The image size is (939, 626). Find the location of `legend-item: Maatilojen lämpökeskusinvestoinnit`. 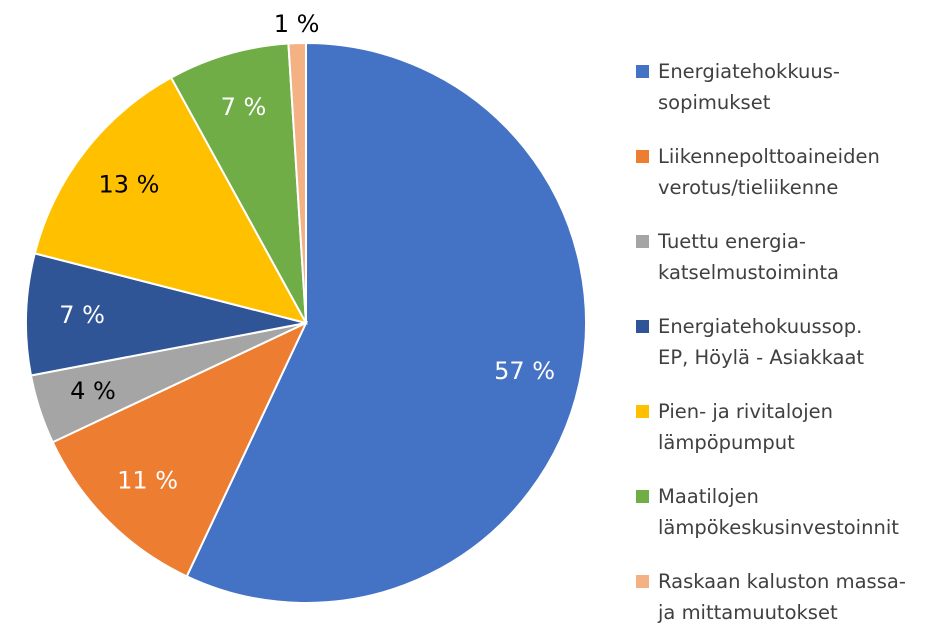

legend-item: Maatilojen lämpökeskusinvestoinnit is located at coordinates (786, 523).